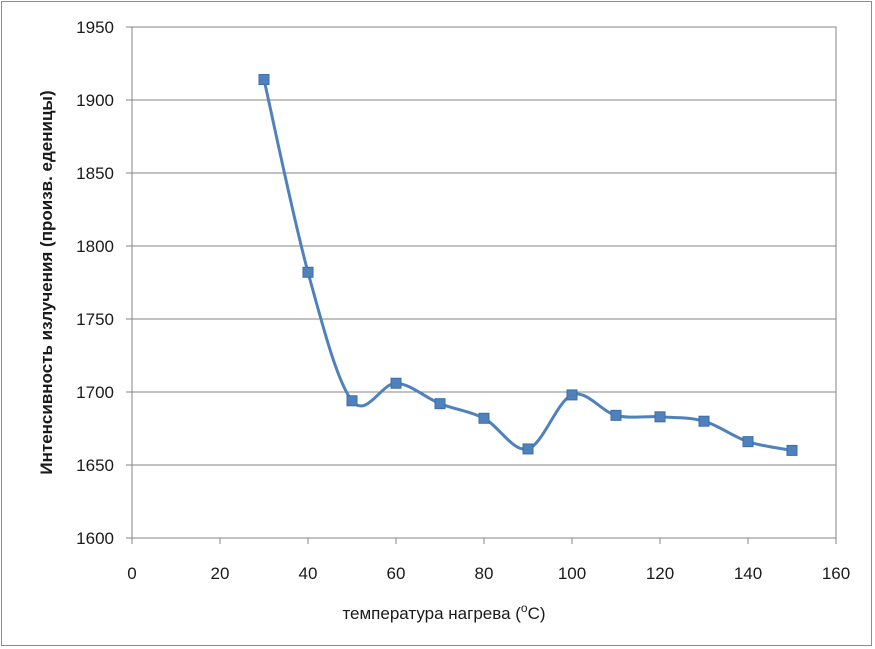  I want to click on y-axis-ticks: 1600 1650 1700 1750 1800 1850 1900 1950, so click(104, 283).